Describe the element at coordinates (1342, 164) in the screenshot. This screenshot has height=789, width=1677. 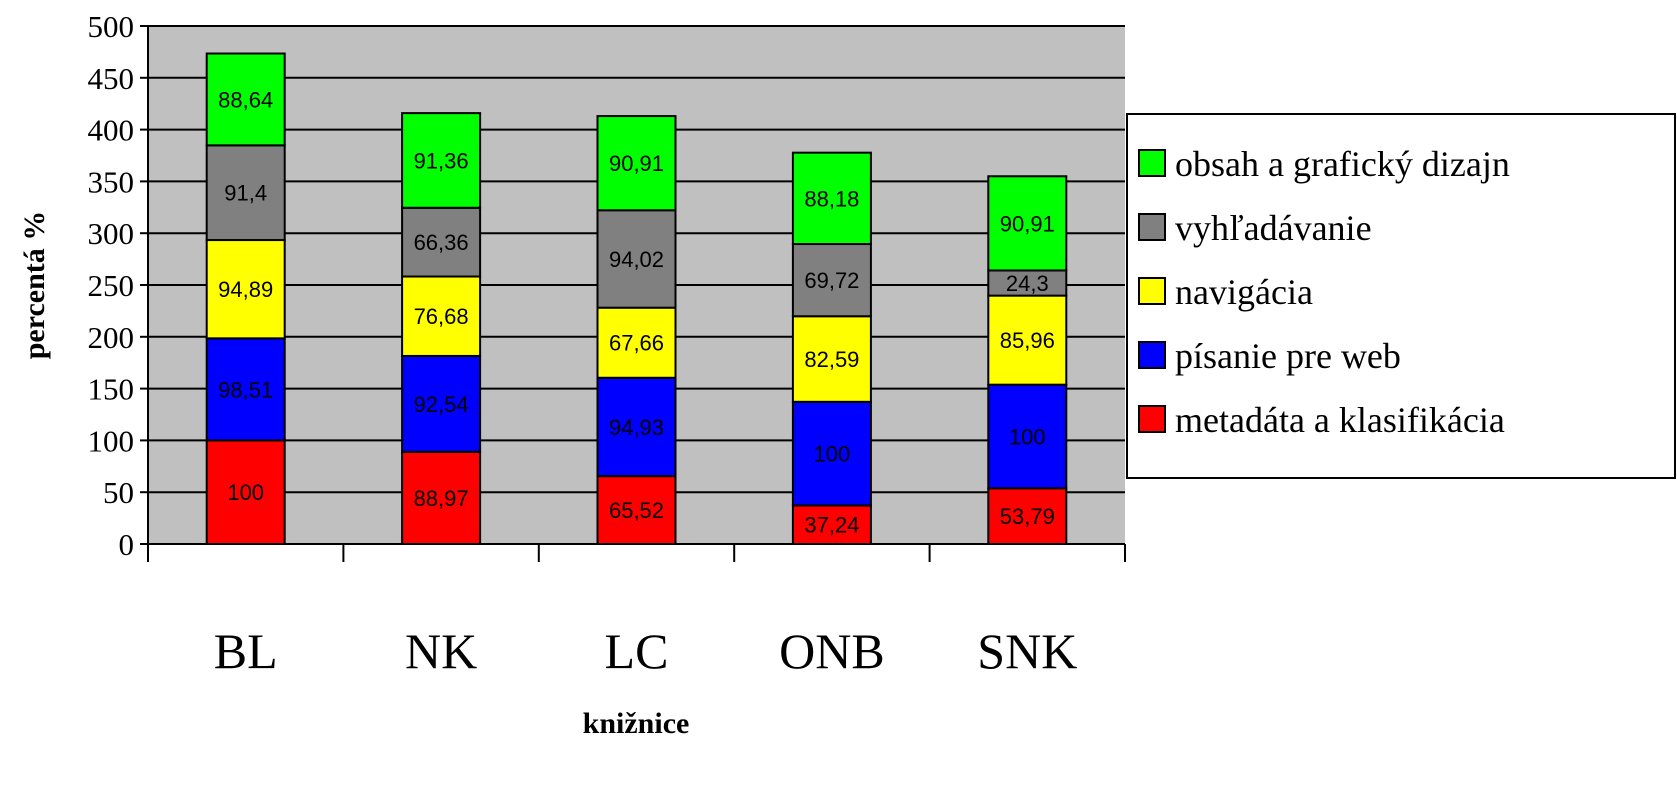
I see `legend-label: obsah a grafický dizajn` at that location.